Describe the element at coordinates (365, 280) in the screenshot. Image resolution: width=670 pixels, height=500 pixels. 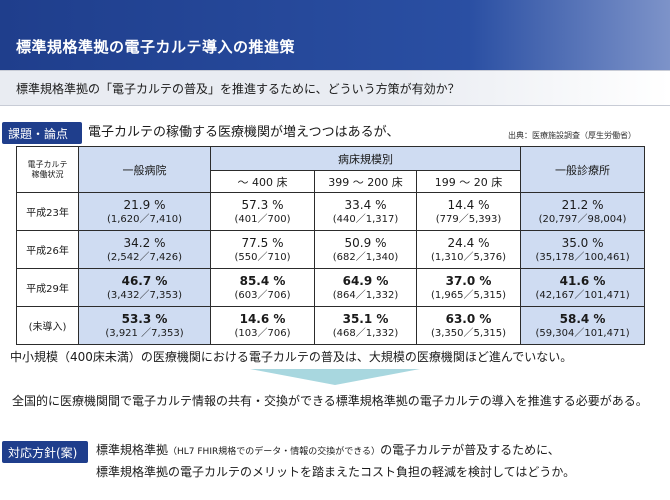
I see `cell-pct: 64.9 %` at that location.